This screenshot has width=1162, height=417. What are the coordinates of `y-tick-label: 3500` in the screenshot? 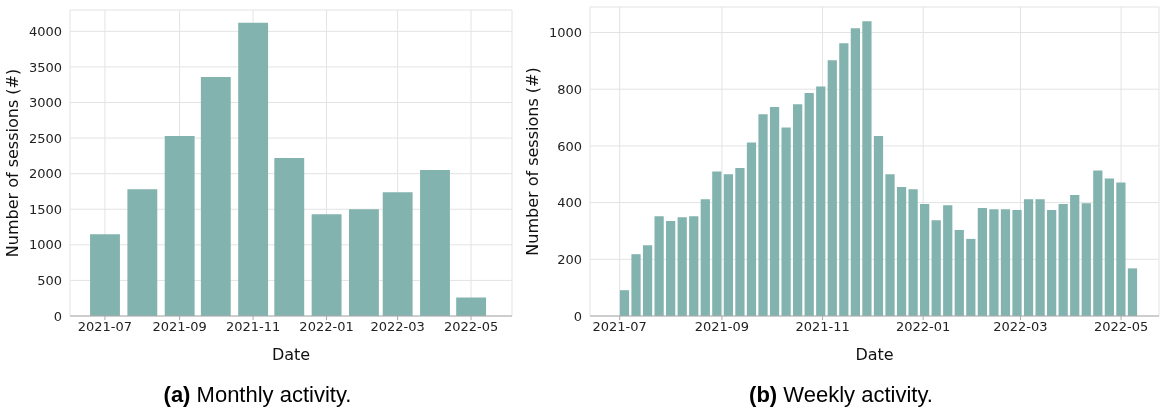 It's located at (45, 67).